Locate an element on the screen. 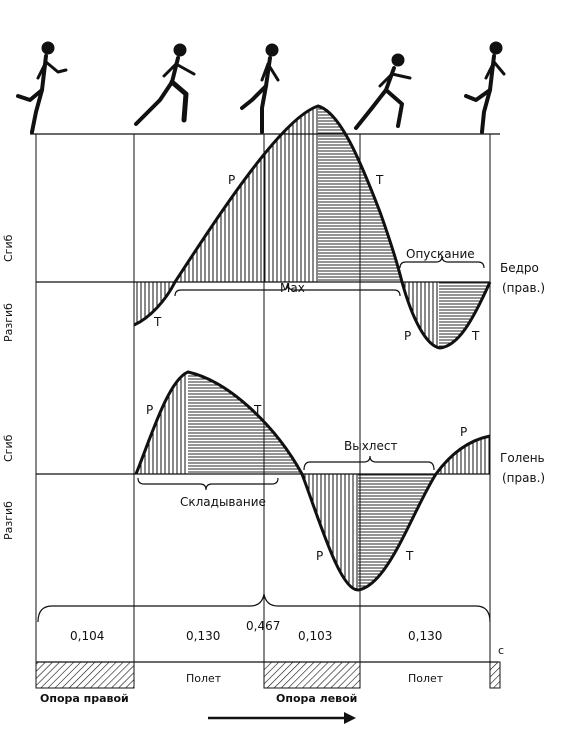  runner-figures is located at coordinates (261, 87).